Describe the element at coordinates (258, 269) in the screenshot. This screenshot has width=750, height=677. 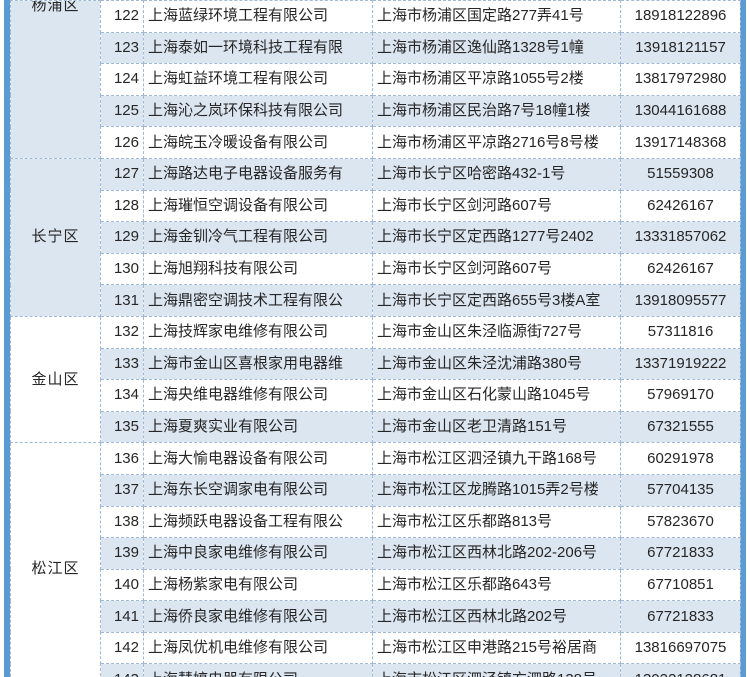
I see `company-cell: 上海旭翔科技有限公司` at that location.